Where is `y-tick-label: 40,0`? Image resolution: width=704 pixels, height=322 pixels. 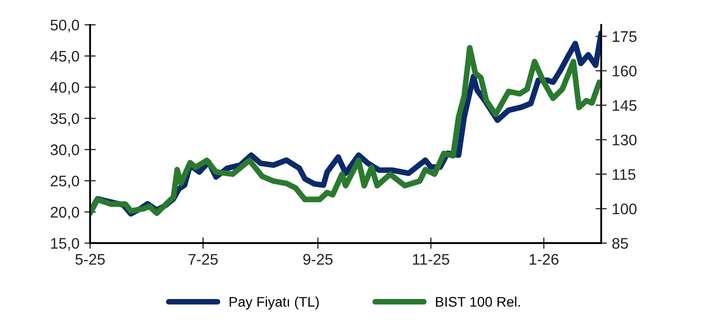 y-tick-label: 40,0 is located at coordinates (65, 88).